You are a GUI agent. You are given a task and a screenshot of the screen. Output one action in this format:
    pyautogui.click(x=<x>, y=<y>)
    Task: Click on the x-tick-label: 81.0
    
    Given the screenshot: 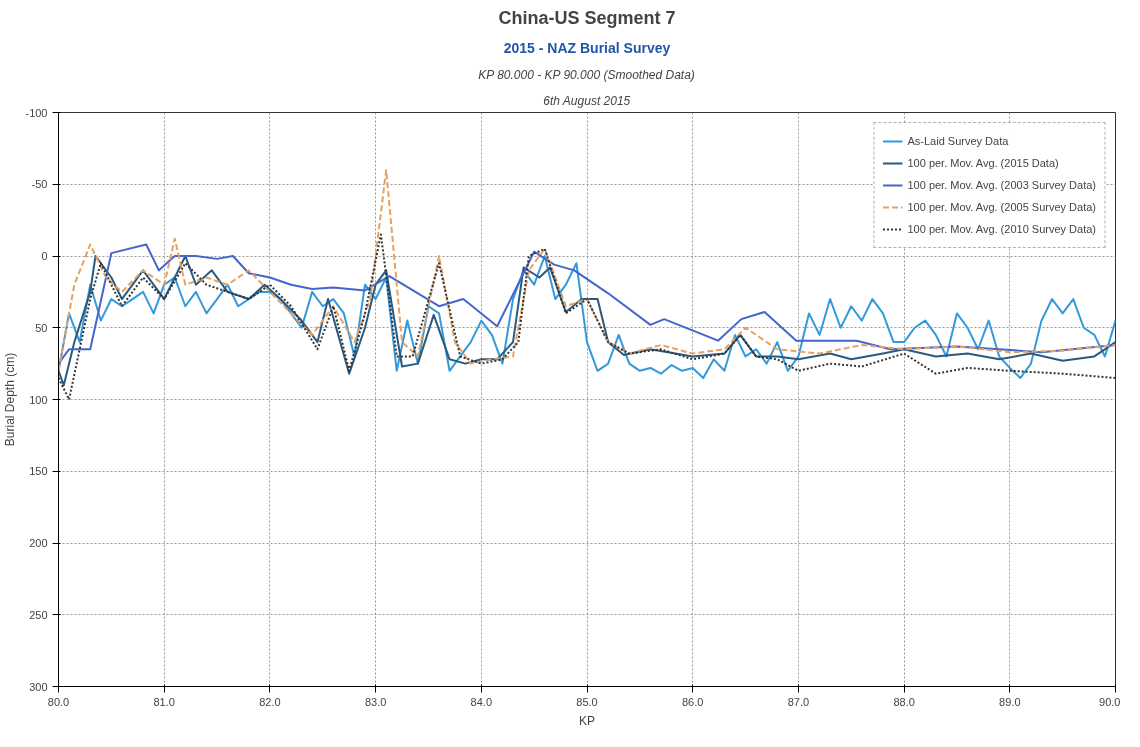 What is the action you would take?
    pyautogui.click(x=164, y=701)
    